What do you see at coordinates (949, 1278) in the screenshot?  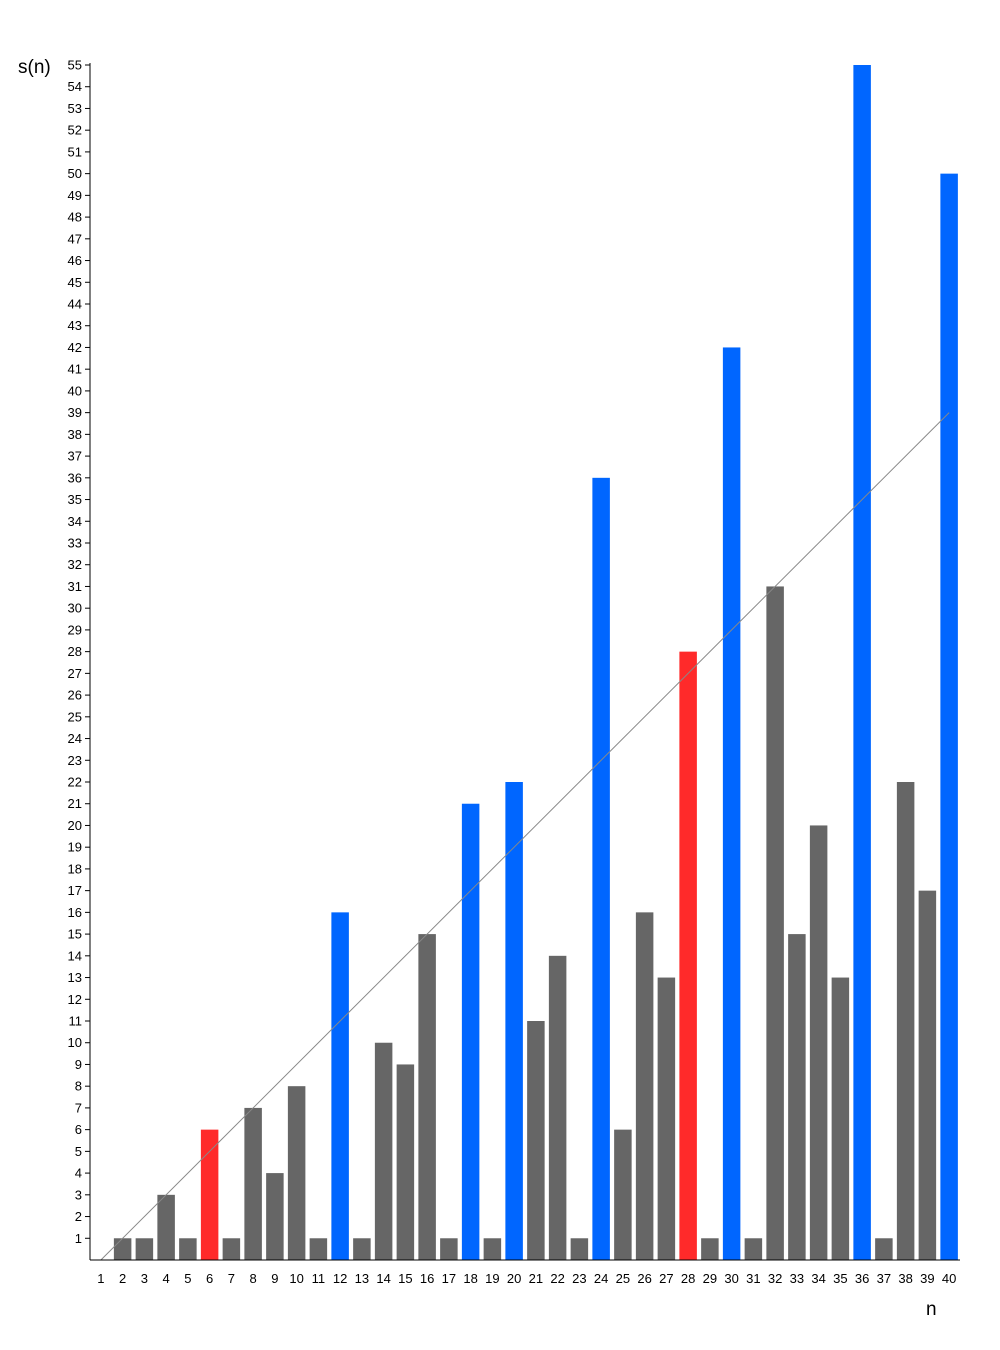 I see `x-tick-label-40: 40` at bounding box center [949, 1278].